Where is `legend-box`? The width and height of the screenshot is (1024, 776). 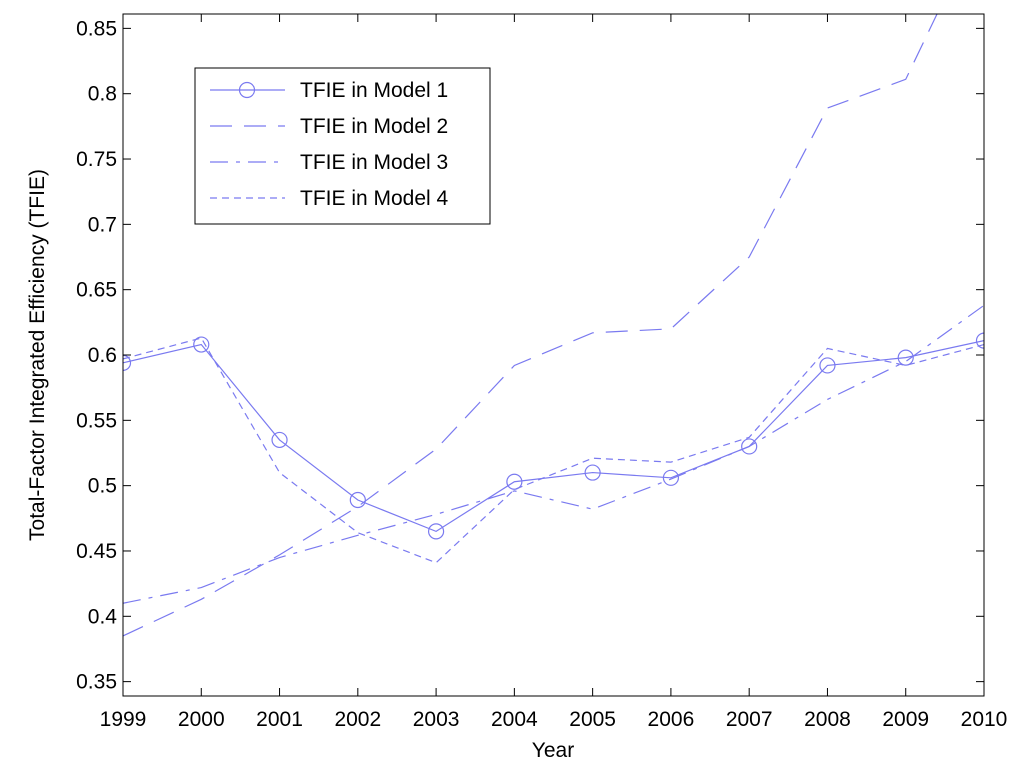
legend-box is located at coordinates (342, 146).